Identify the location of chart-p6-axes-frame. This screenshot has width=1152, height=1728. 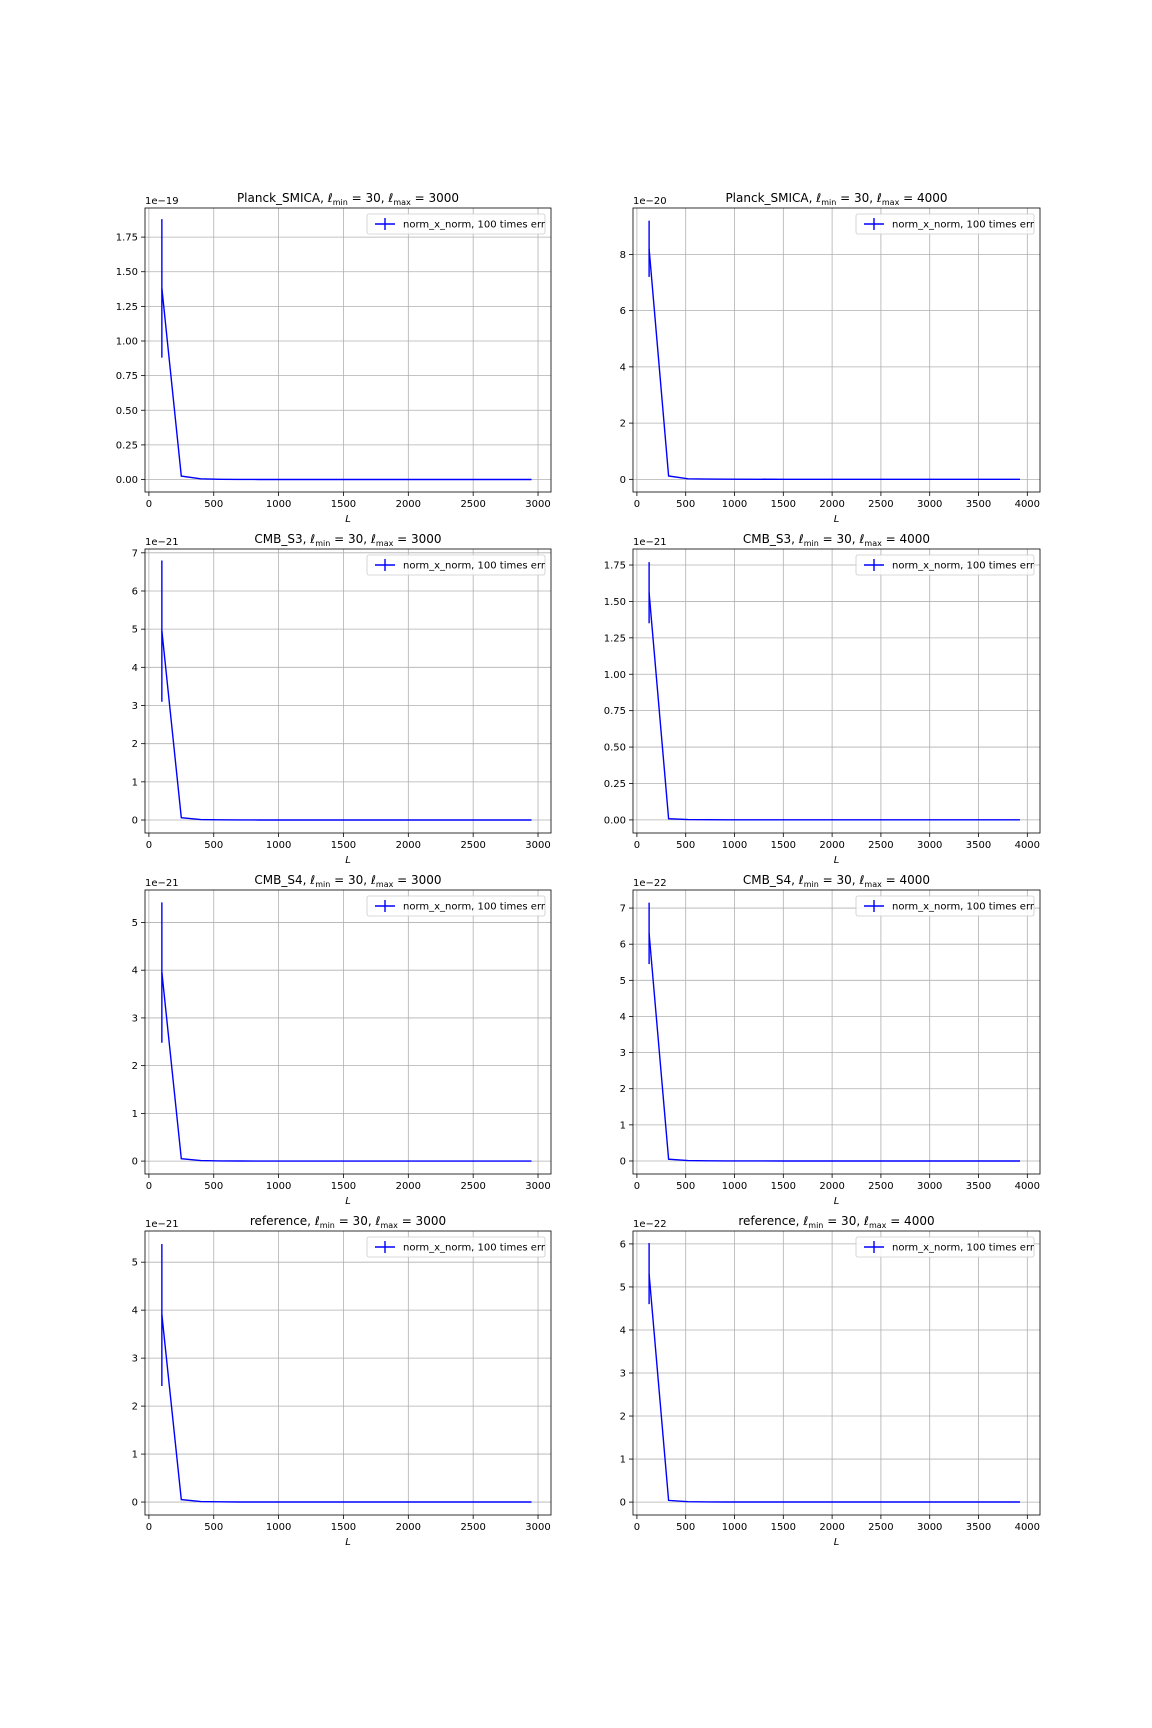
(836, 1032).